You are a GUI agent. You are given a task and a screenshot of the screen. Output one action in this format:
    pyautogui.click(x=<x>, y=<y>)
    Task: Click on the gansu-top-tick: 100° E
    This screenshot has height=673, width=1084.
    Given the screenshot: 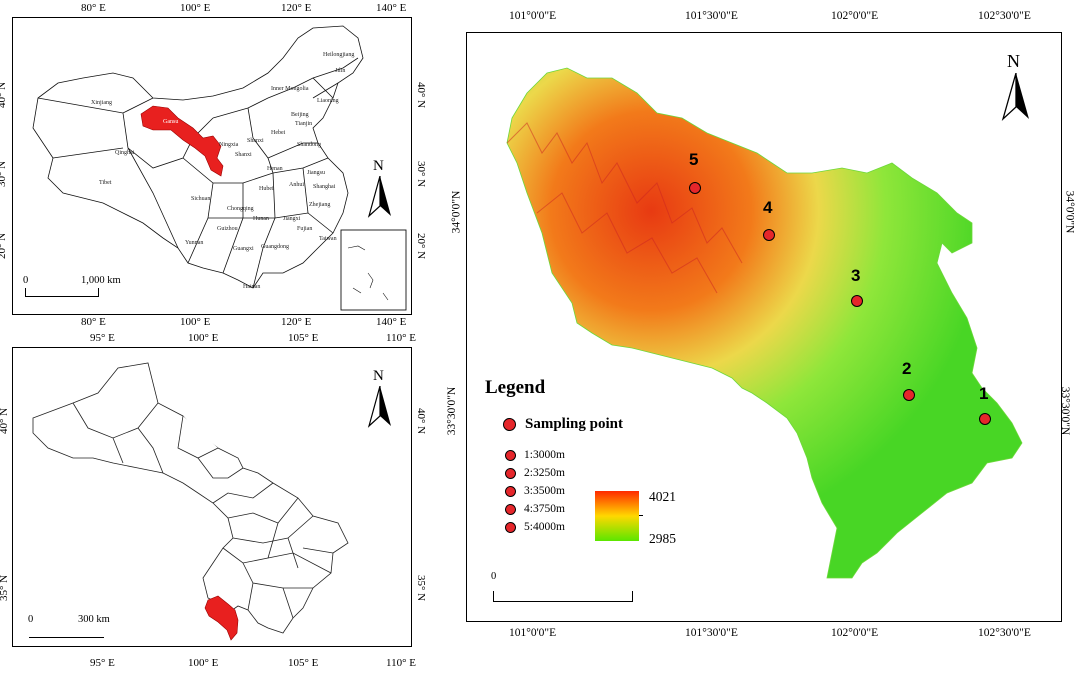 What is the action you would take?
    pyautogui.click(x=203, y=338)
    